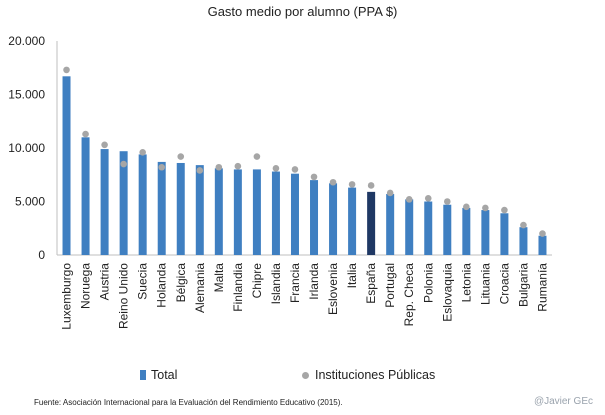 The width and height of the screenshot is (605, 415). What do you see at coordinates (143, 375) in the screenshot?
I see `legend-swatch-total` at bounding box center [143, 375].